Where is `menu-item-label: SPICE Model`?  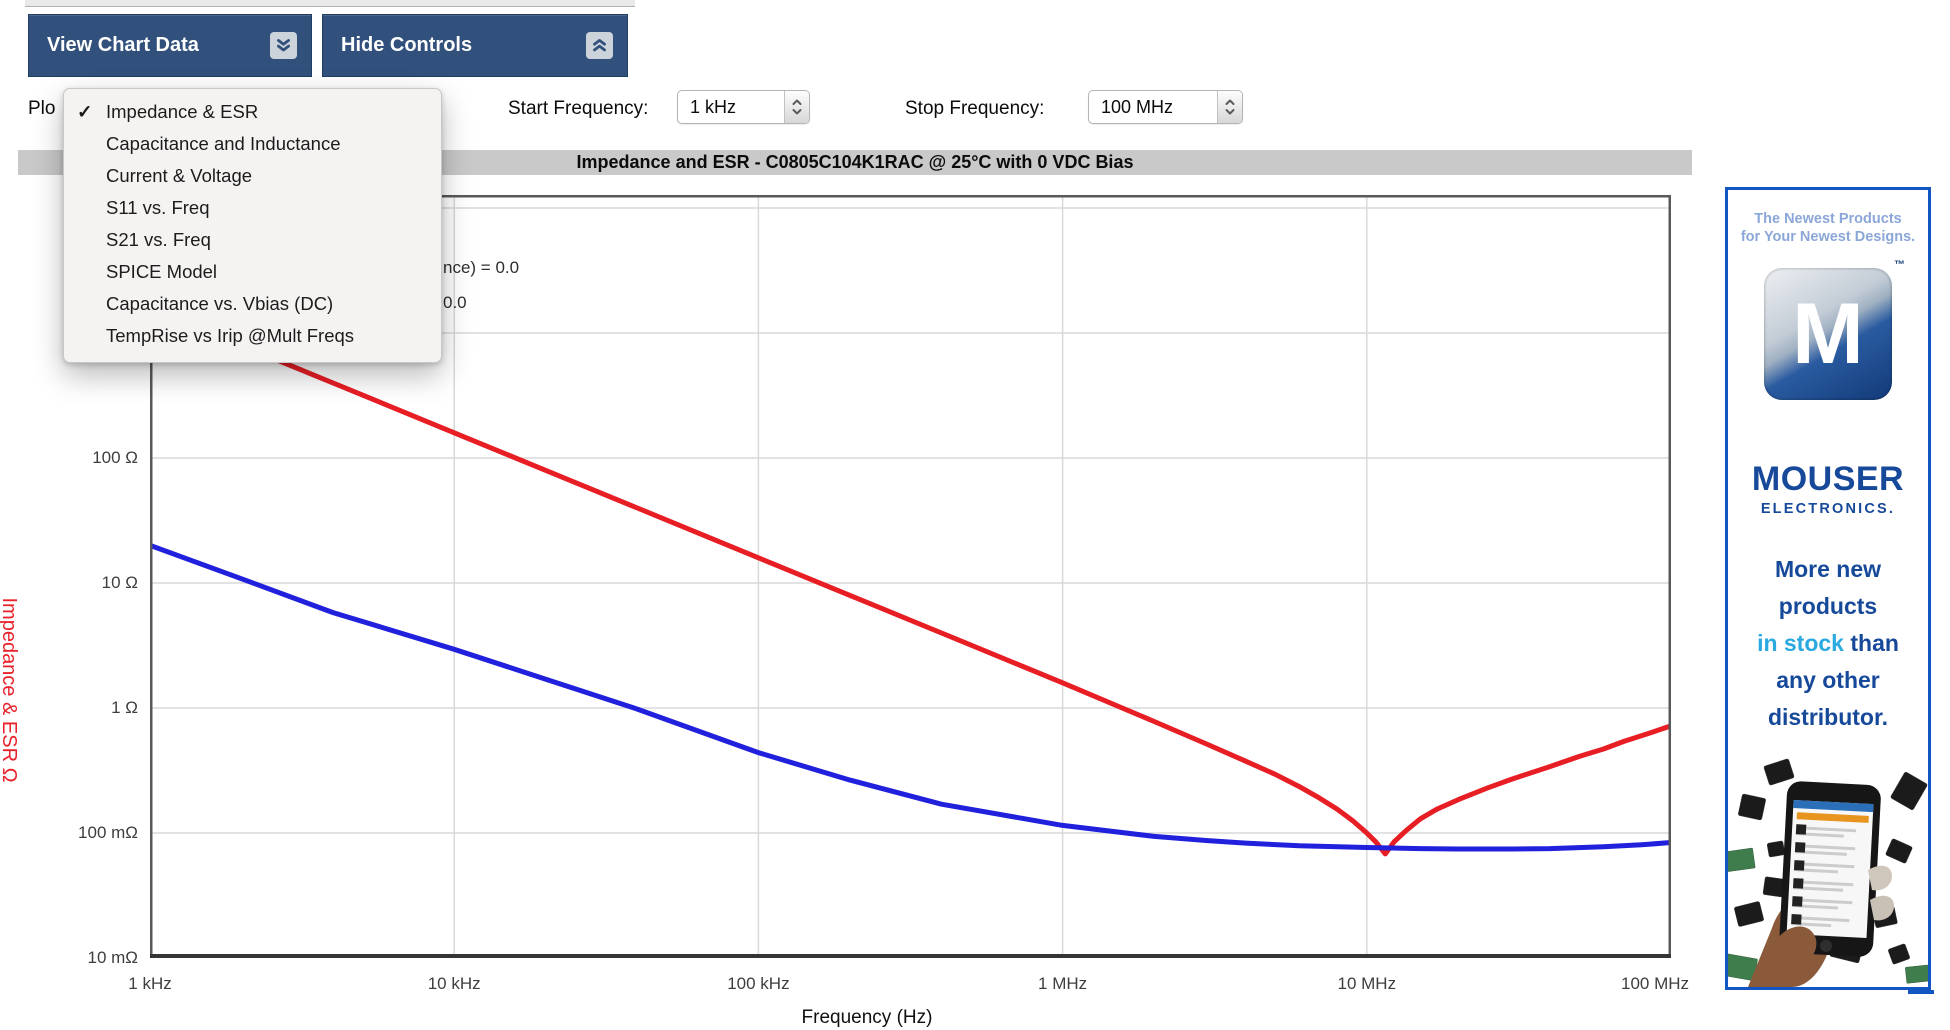 menu-item-label: SPICE Model is located at coordinates (162, 271).